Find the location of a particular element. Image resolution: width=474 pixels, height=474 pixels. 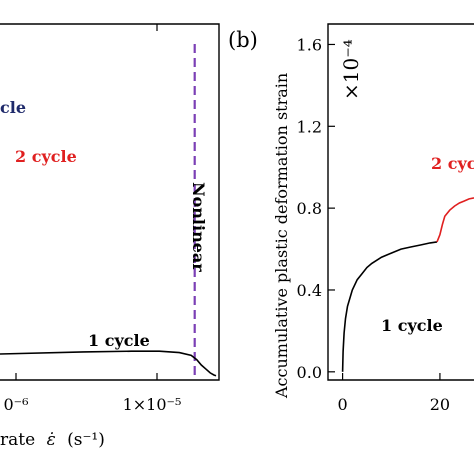

panel-b-y-tick-label: 0.8 is located at coordinates (309, 208).